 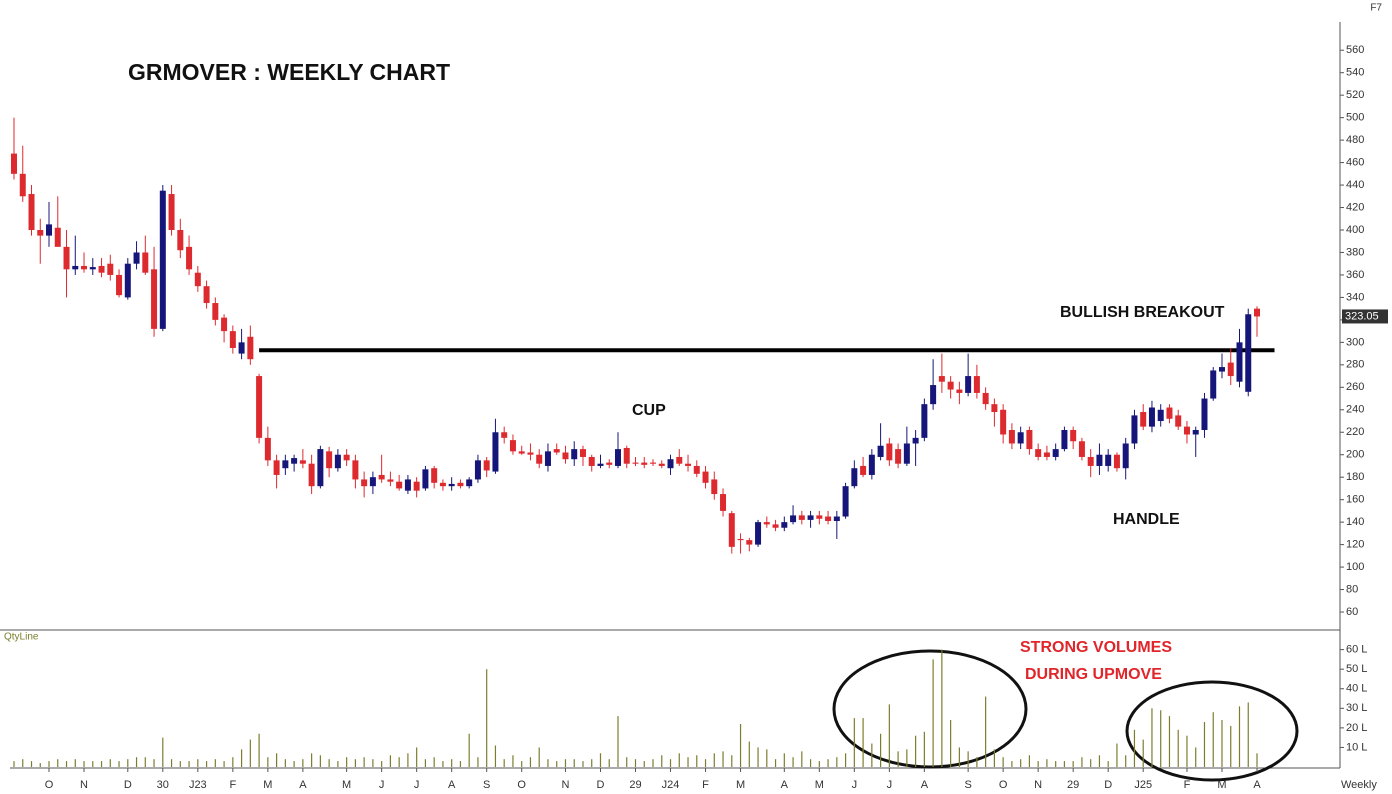 What do you see at coordinates (1355, 140) in the screenshot?
I see `y-tick-label: 480` at bounding box center [1355, 140].